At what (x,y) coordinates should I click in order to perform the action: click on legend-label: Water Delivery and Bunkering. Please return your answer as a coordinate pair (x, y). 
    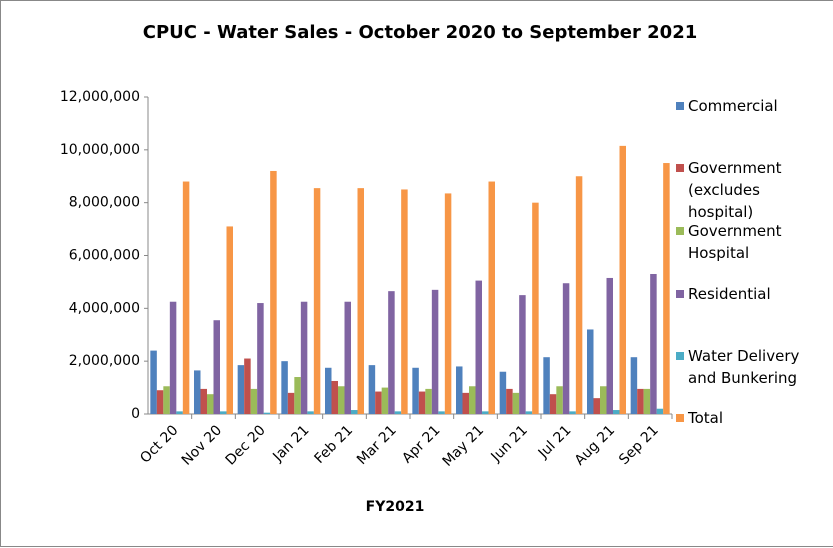
    Looking at the image, I should click on (744, 367).